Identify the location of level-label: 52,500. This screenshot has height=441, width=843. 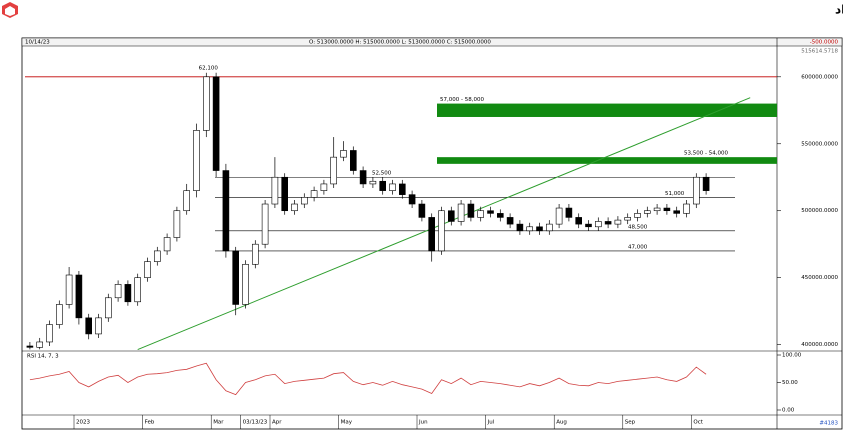
(382, 174).